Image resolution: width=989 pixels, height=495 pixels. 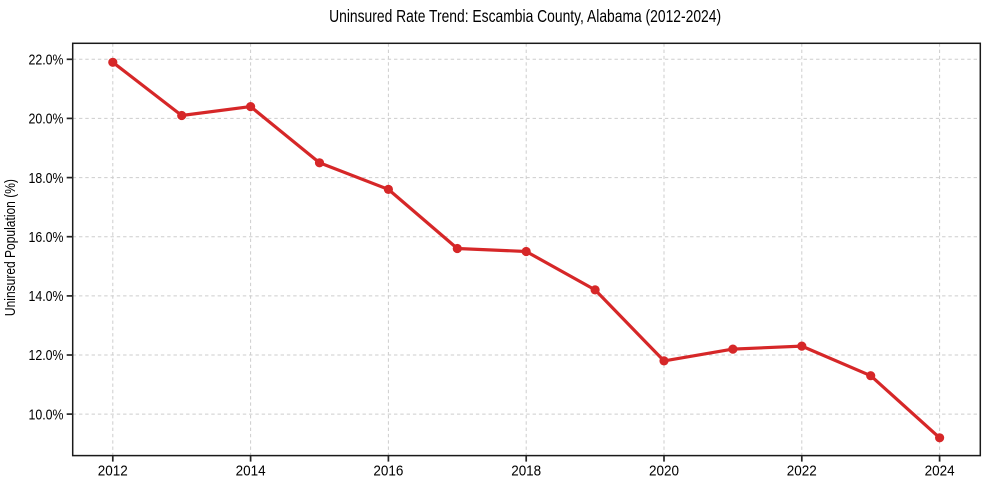 I want to click on svg-text: 16.0%, so click(x=46, y=238).